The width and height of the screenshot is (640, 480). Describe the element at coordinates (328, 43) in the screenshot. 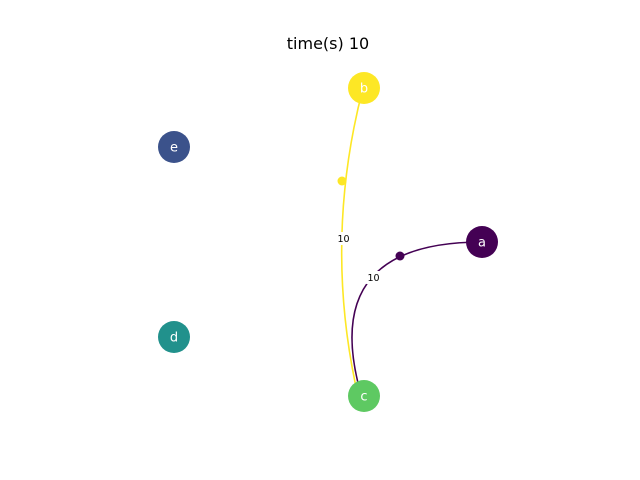

I see `diagram-title: time(s) 10` at that location.